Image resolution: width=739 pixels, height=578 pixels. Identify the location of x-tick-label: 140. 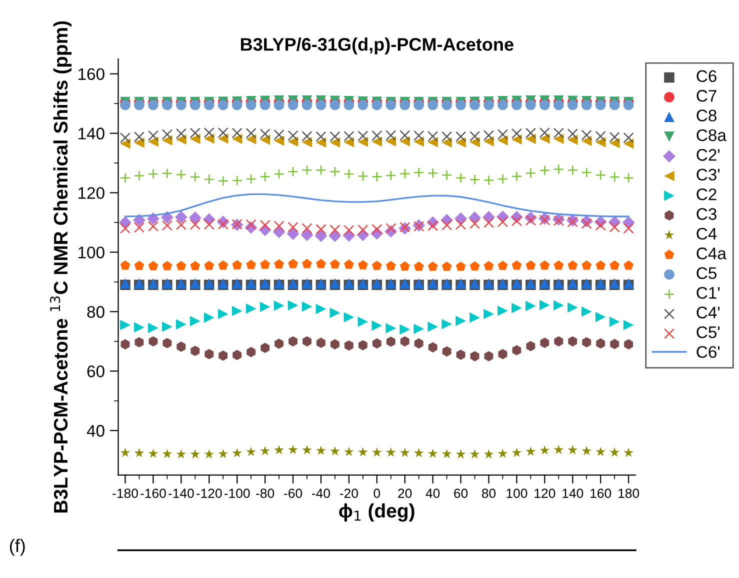
(573, 493).